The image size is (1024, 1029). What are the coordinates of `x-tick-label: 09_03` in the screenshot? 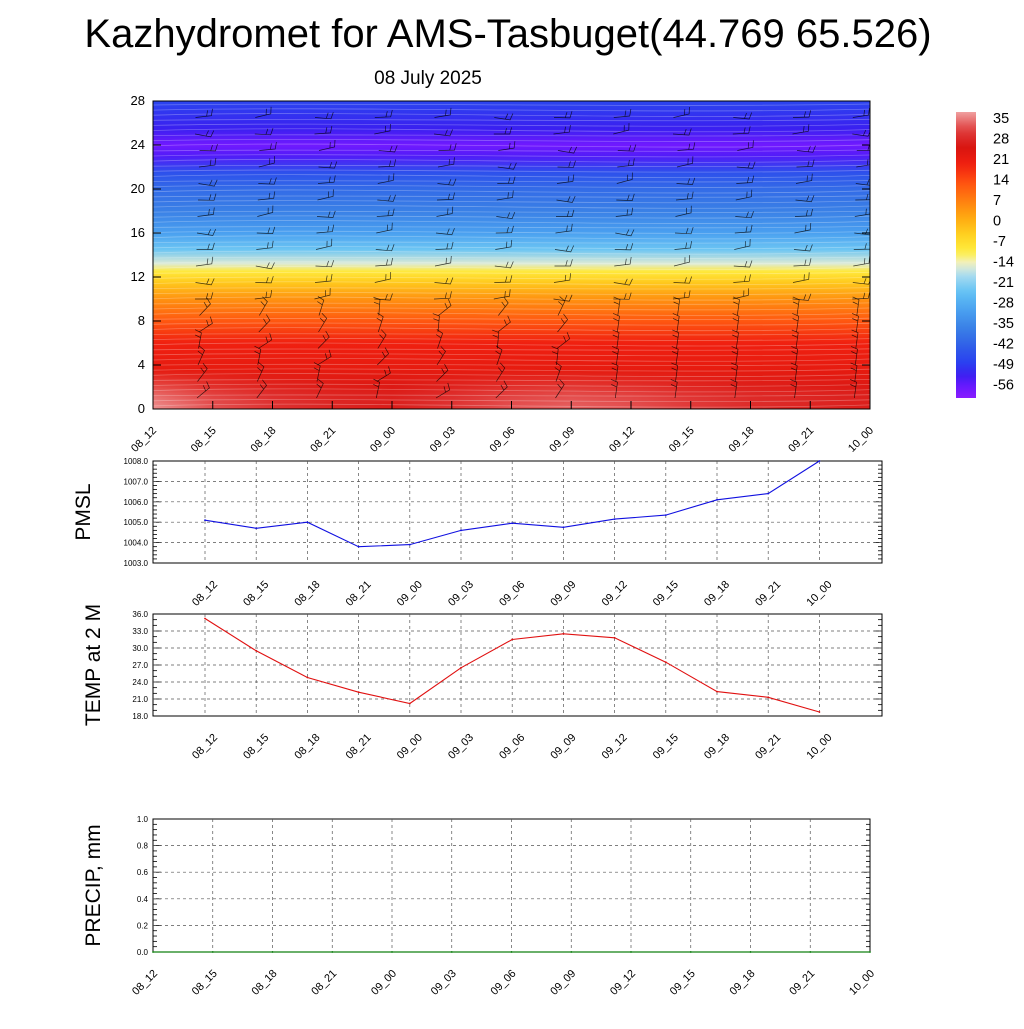 It's located at (461, 594).